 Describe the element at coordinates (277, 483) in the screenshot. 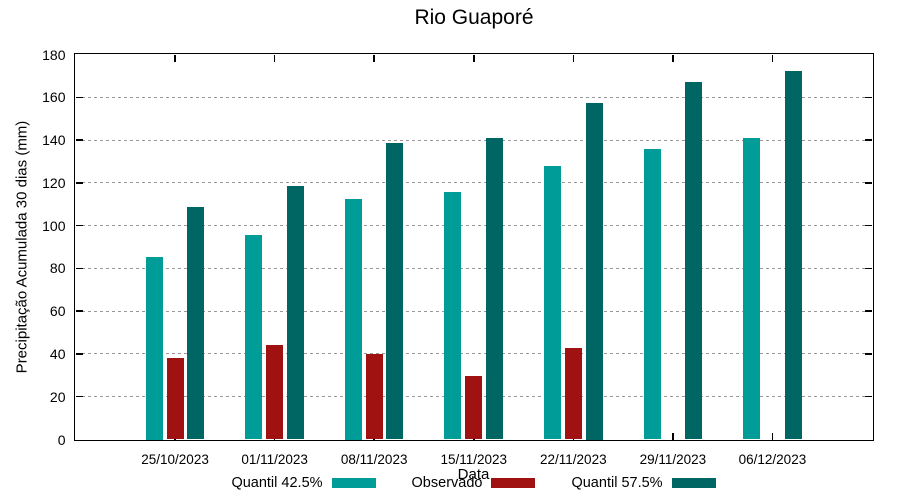

I see `legend-label: Quantil 42.5%` at that location.